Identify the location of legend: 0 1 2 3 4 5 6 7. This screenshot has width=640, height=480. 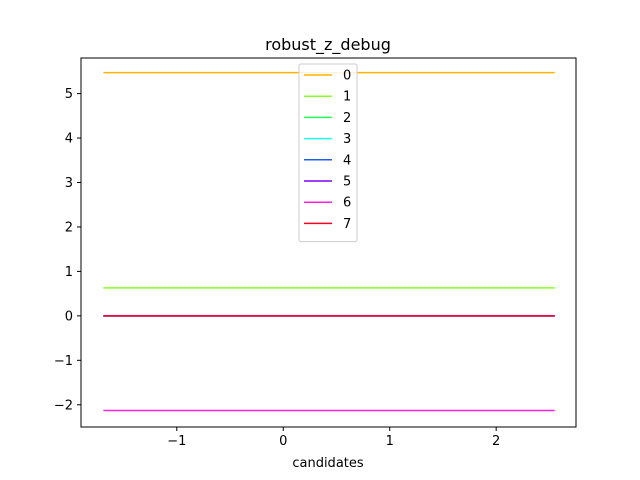
(328, 153).